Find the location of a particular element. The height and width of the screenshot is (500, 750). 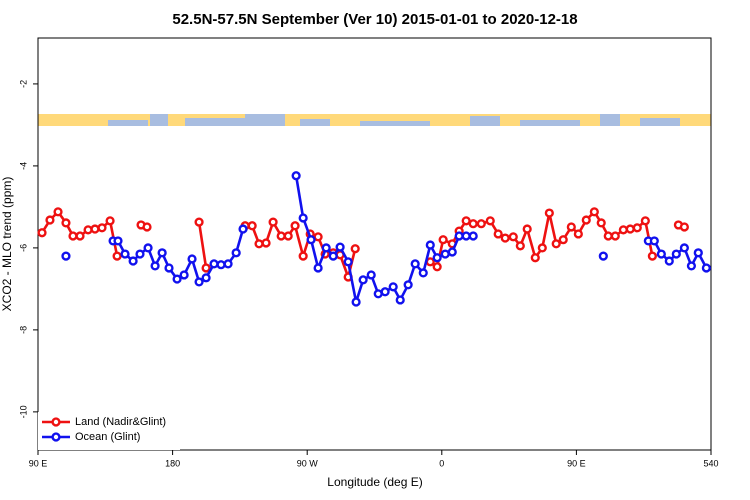

y-tick-label: -8 is located at coordinates (23, 330).